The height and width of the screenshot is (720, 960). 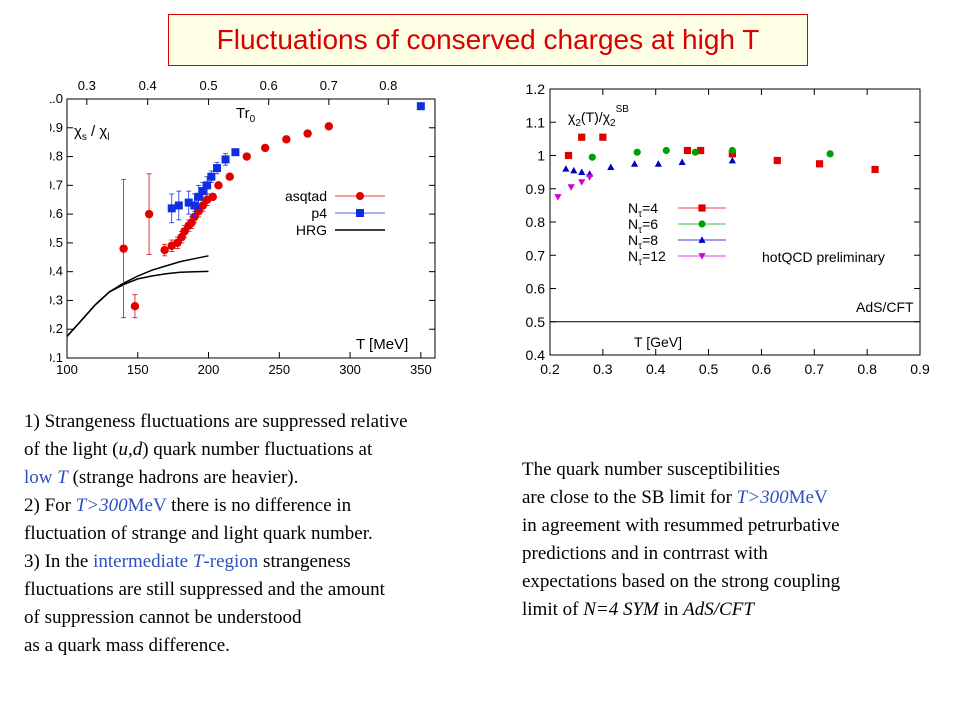 I want to click on chart2-legend-label: Nτ=12, so click(x=647, y=258).